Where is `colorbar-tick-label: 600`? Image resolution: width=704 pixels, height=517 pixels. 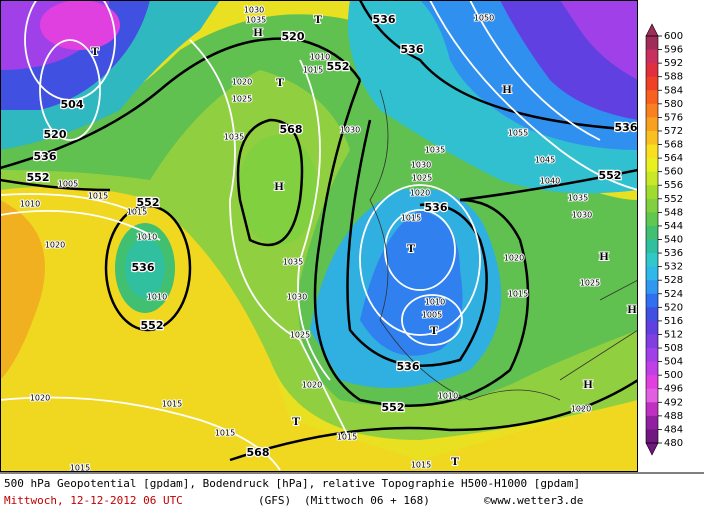
colorbar-tick-label: 600 is located at coordinates (673, 36).